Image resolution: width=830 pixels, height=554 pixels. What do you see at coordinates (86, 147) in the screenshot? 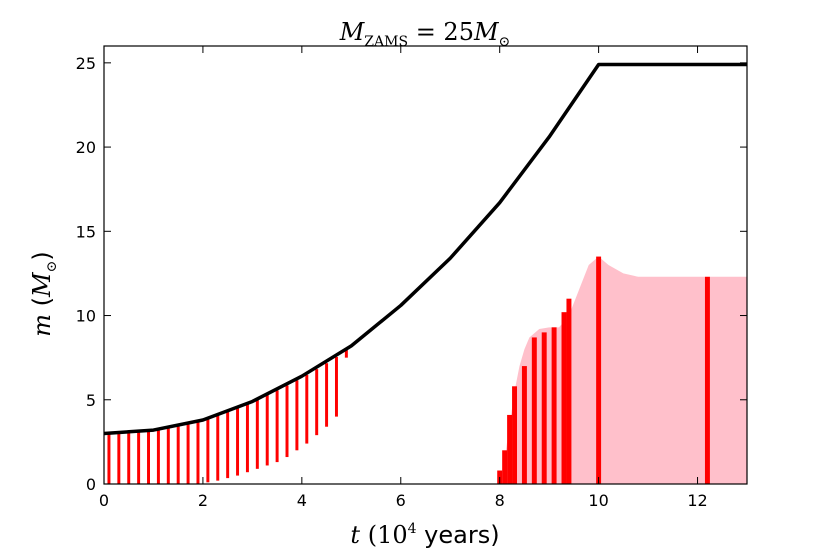
I see `y-tick-label: 20` at bounding box center [86, 147].